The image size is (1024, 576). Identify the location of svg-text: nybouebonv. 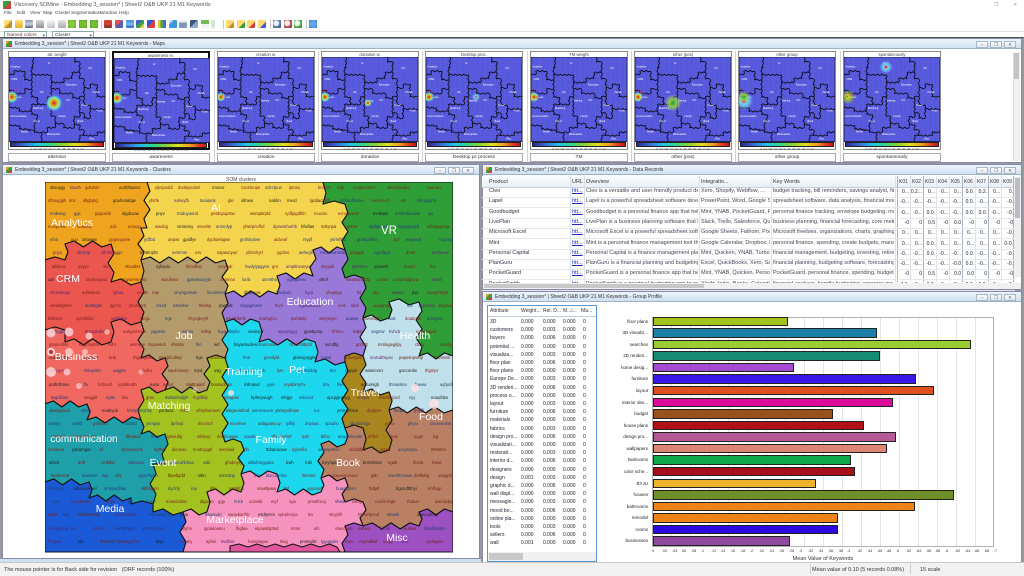
(126, 514).